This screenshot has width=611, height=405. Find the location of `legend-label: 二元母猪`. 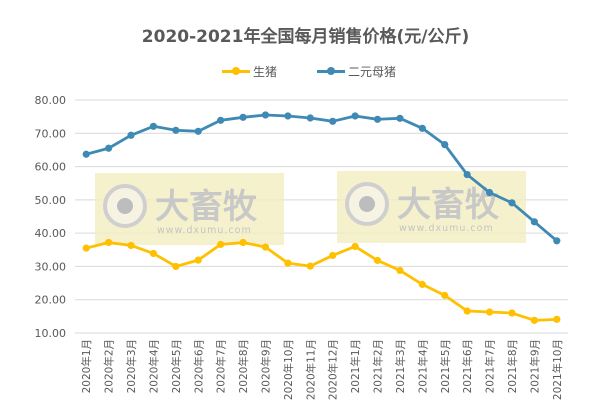

legend-label: 二元母猪 is located at coordinates (372, 72).